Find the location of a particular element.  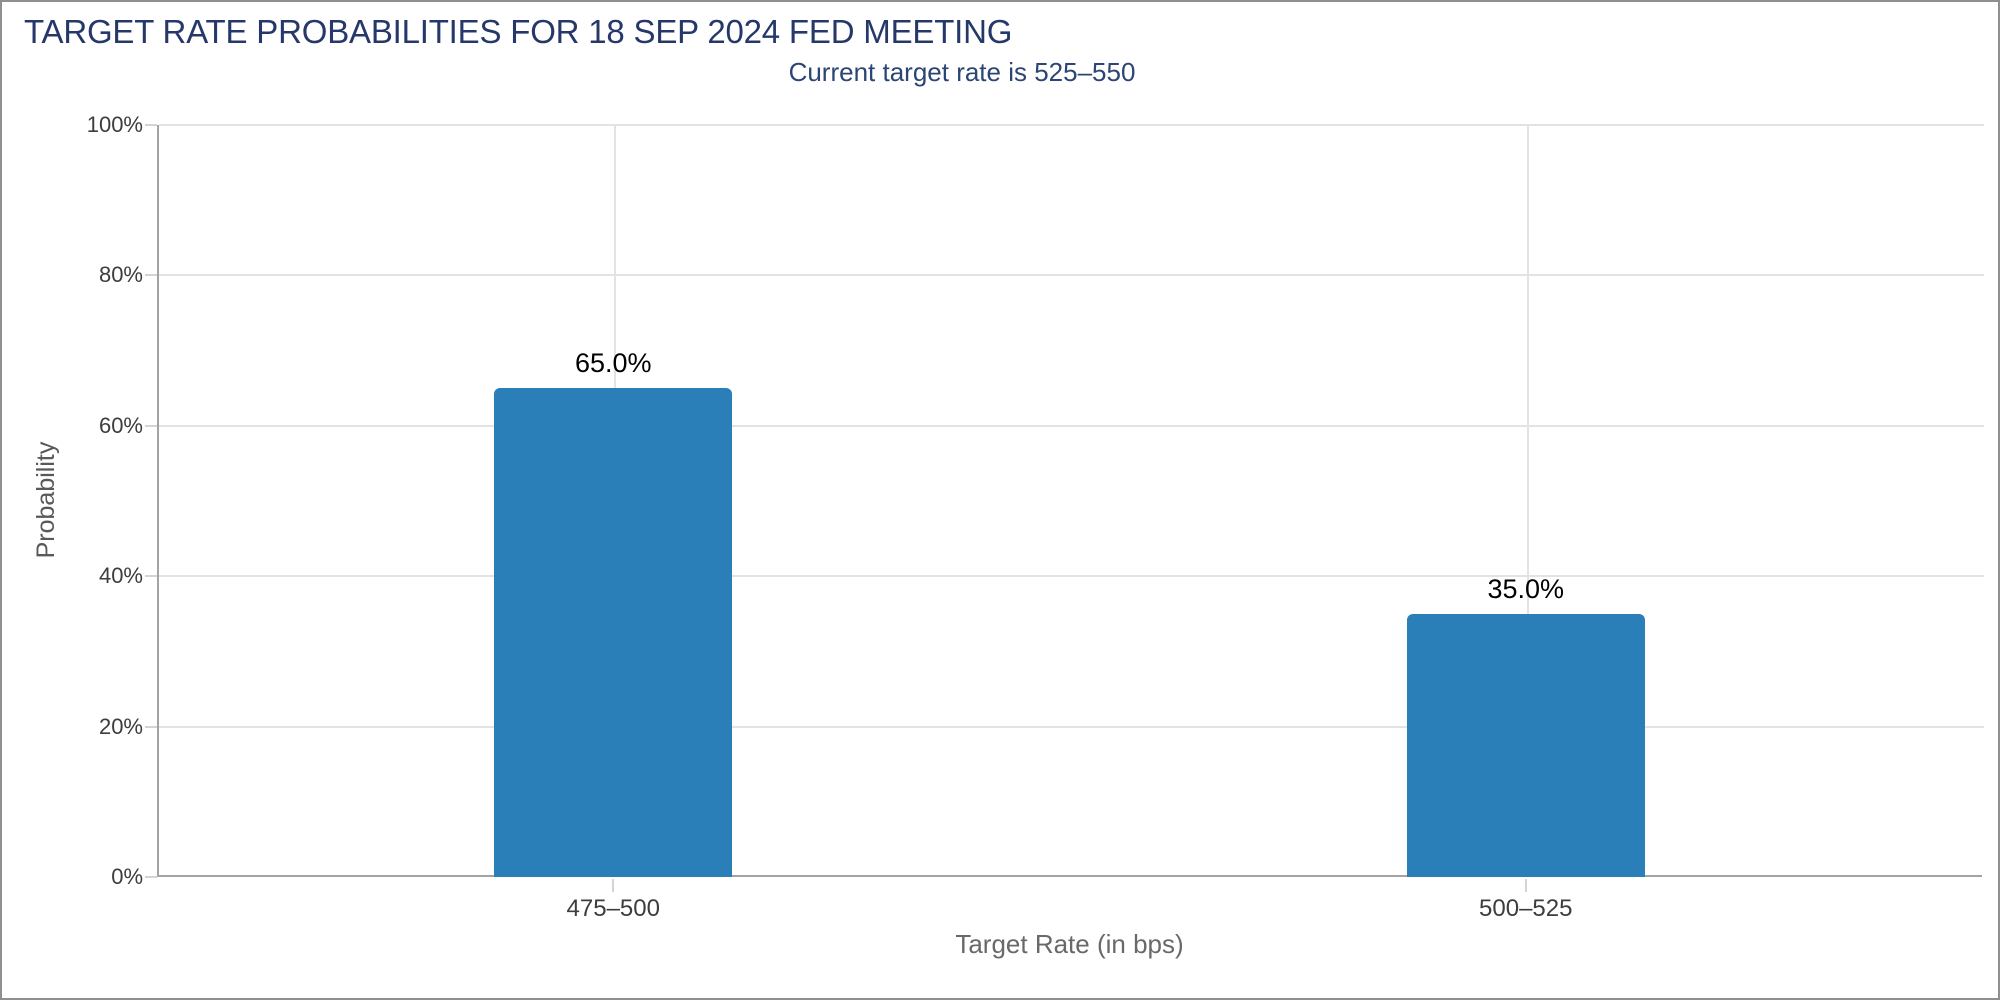

bar-value-label: 65.0% is located at coordinates (613, 363).